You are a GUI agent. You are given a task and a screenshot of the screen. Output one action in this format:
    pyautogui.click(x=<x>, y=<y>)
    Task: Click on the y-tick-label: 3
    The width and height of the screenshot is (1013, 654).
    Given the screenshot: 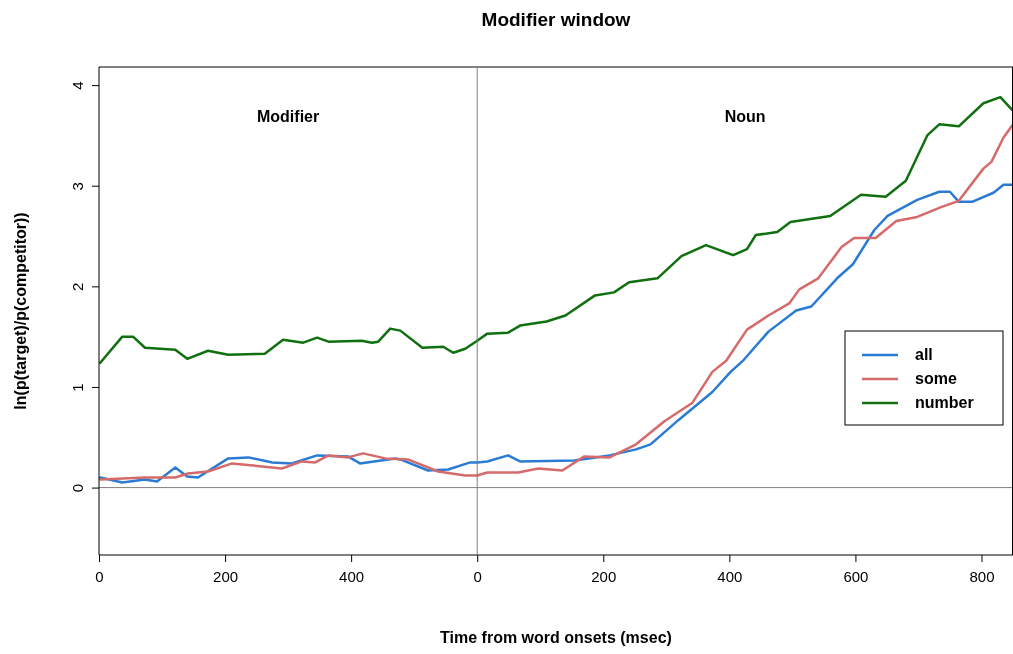 What is the action you would take?
    pyautogui.click(x=77, y=186)
    